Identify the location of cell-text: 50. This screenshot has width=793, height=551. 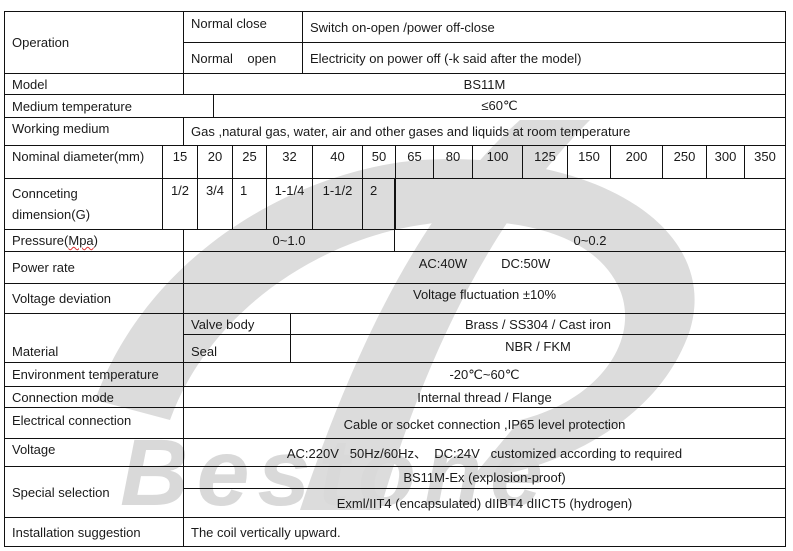
(379, 156).